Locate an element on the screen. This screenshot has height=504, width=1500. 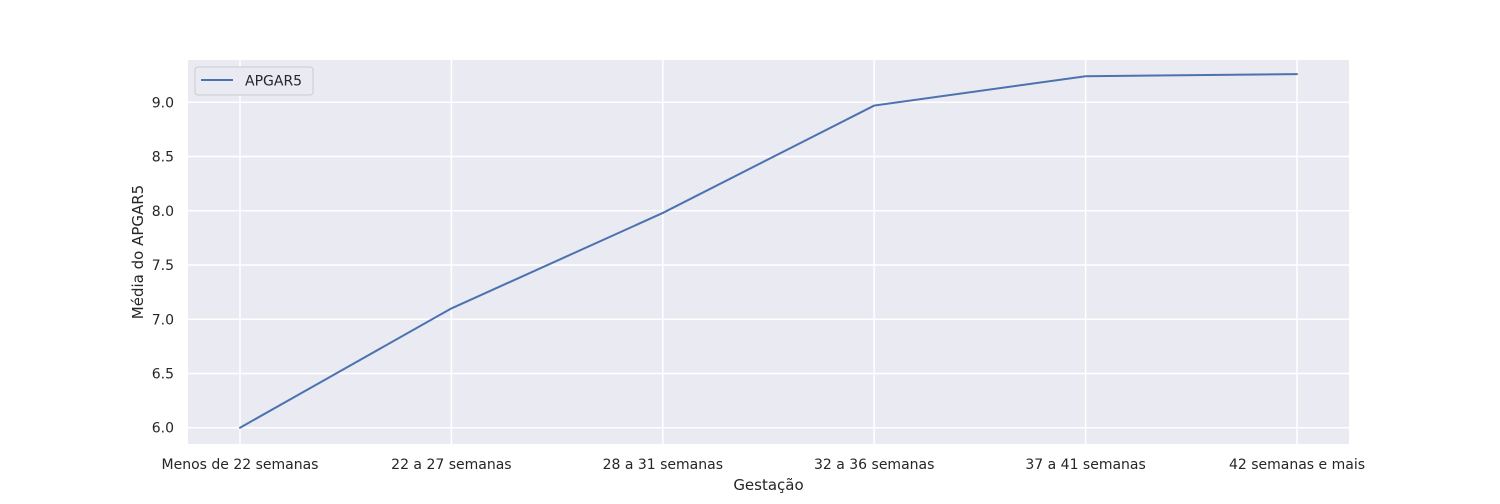
x-tick-label: 32 a 36 semanas is located at coordinates (874, 465).